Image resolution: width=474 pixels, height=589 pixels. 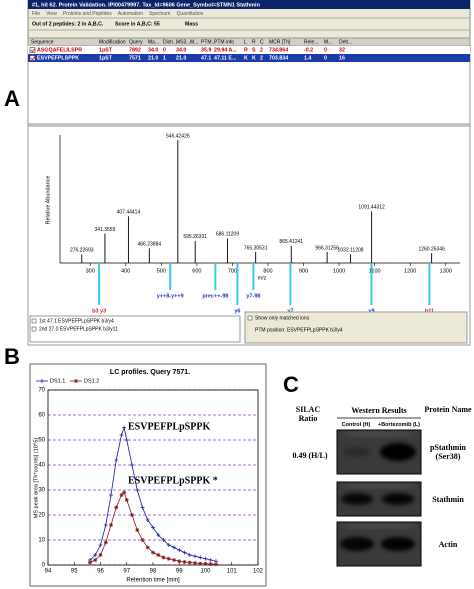 What do you see at coordinates (262, 42) in the screenshot?
I see `column-header: C` at bounding box center [262, 42].